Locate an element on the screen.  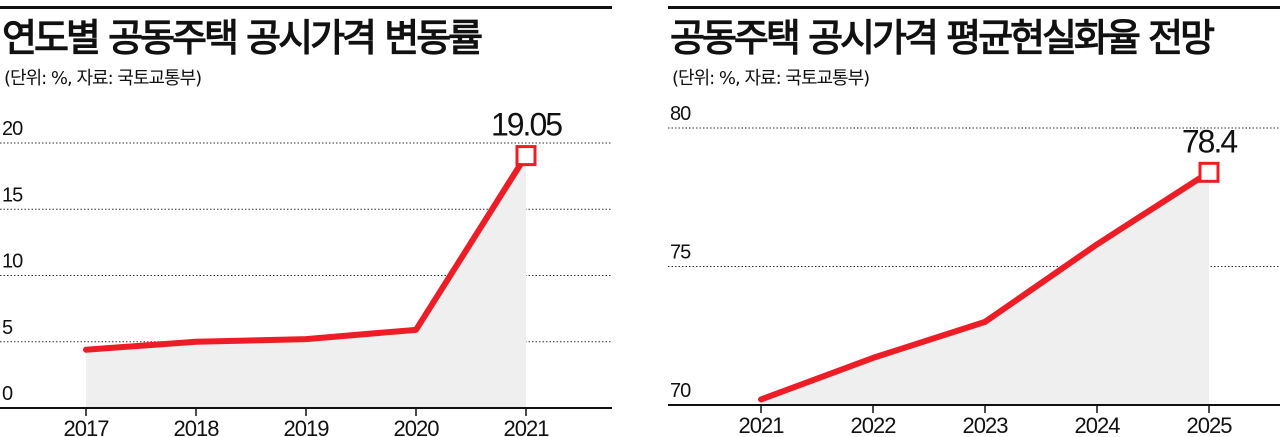
y-tick-label: 80 is located at coordinates (680, 114).